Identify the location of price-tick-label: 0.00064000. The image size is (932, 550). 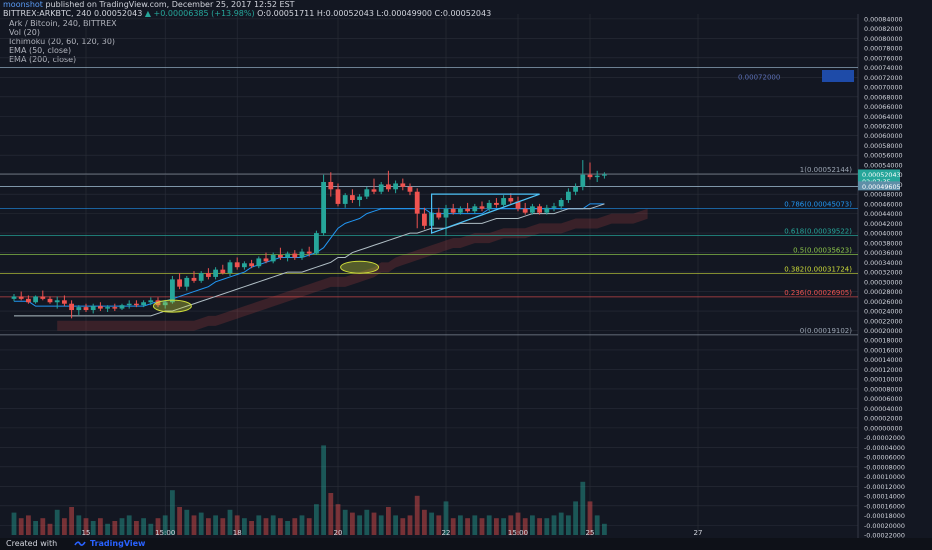
(883, 117).